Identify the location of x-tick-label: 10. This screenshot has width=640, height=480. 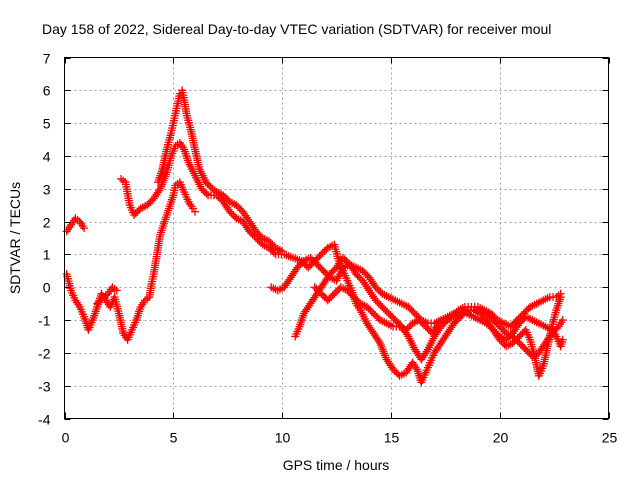
(283, 438).